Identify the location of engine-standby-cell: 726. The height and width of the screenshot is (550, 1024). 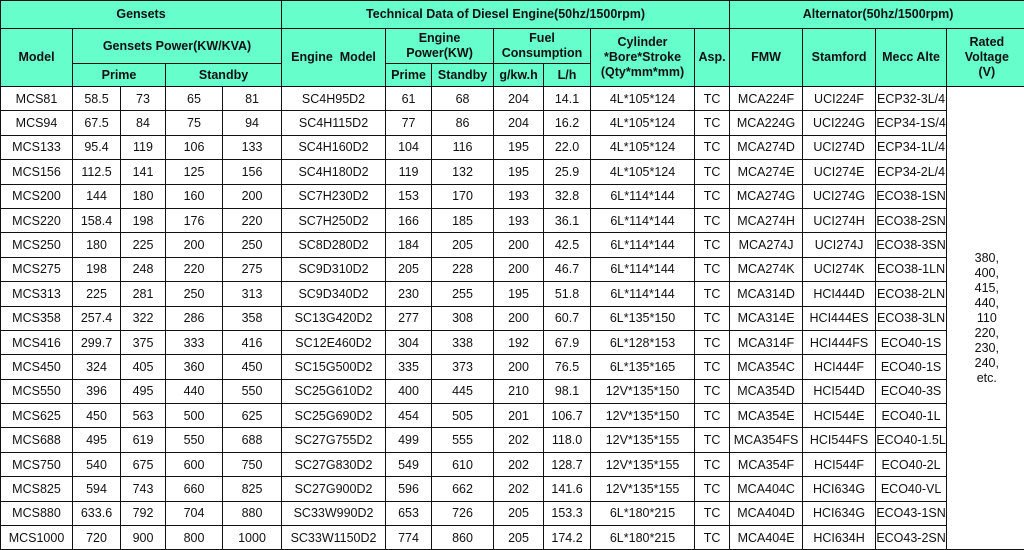
(463, 513).